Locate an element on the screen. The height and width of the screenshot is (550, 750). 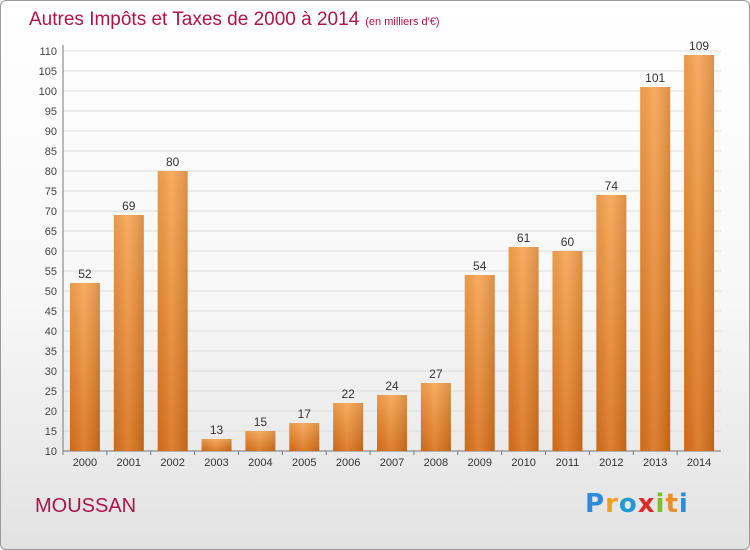
data-label: 22 is located at coordinates (348, 394).